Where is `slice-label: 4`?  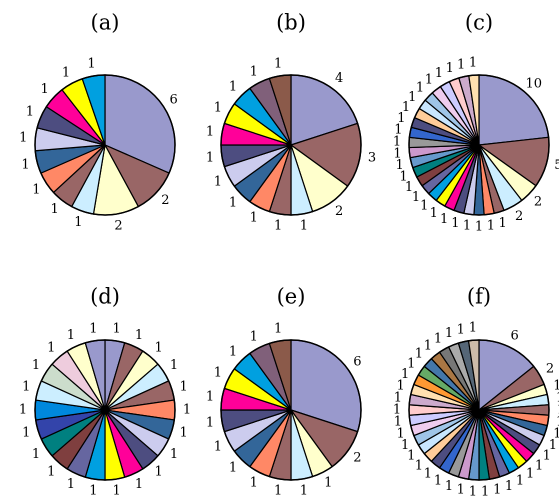
slice-label: 4 is located at coordinates (339, 78).